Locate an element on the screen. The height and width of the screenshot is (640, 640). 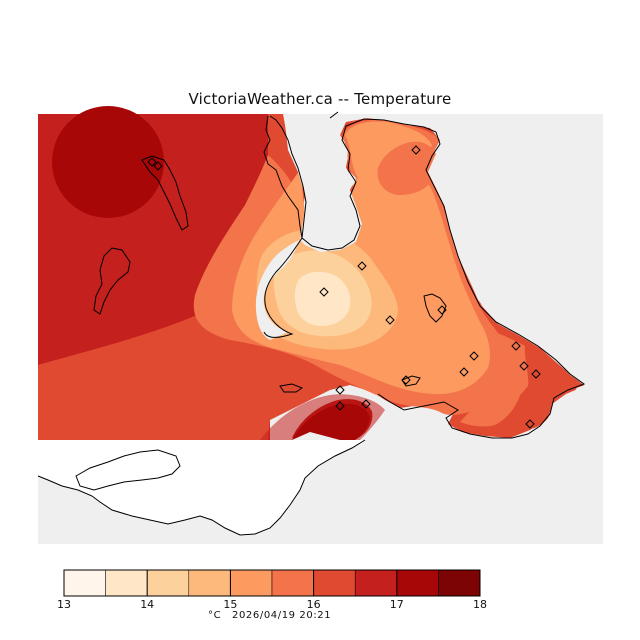
legend-tick-label: 15 is located at coordinates (230, 604).